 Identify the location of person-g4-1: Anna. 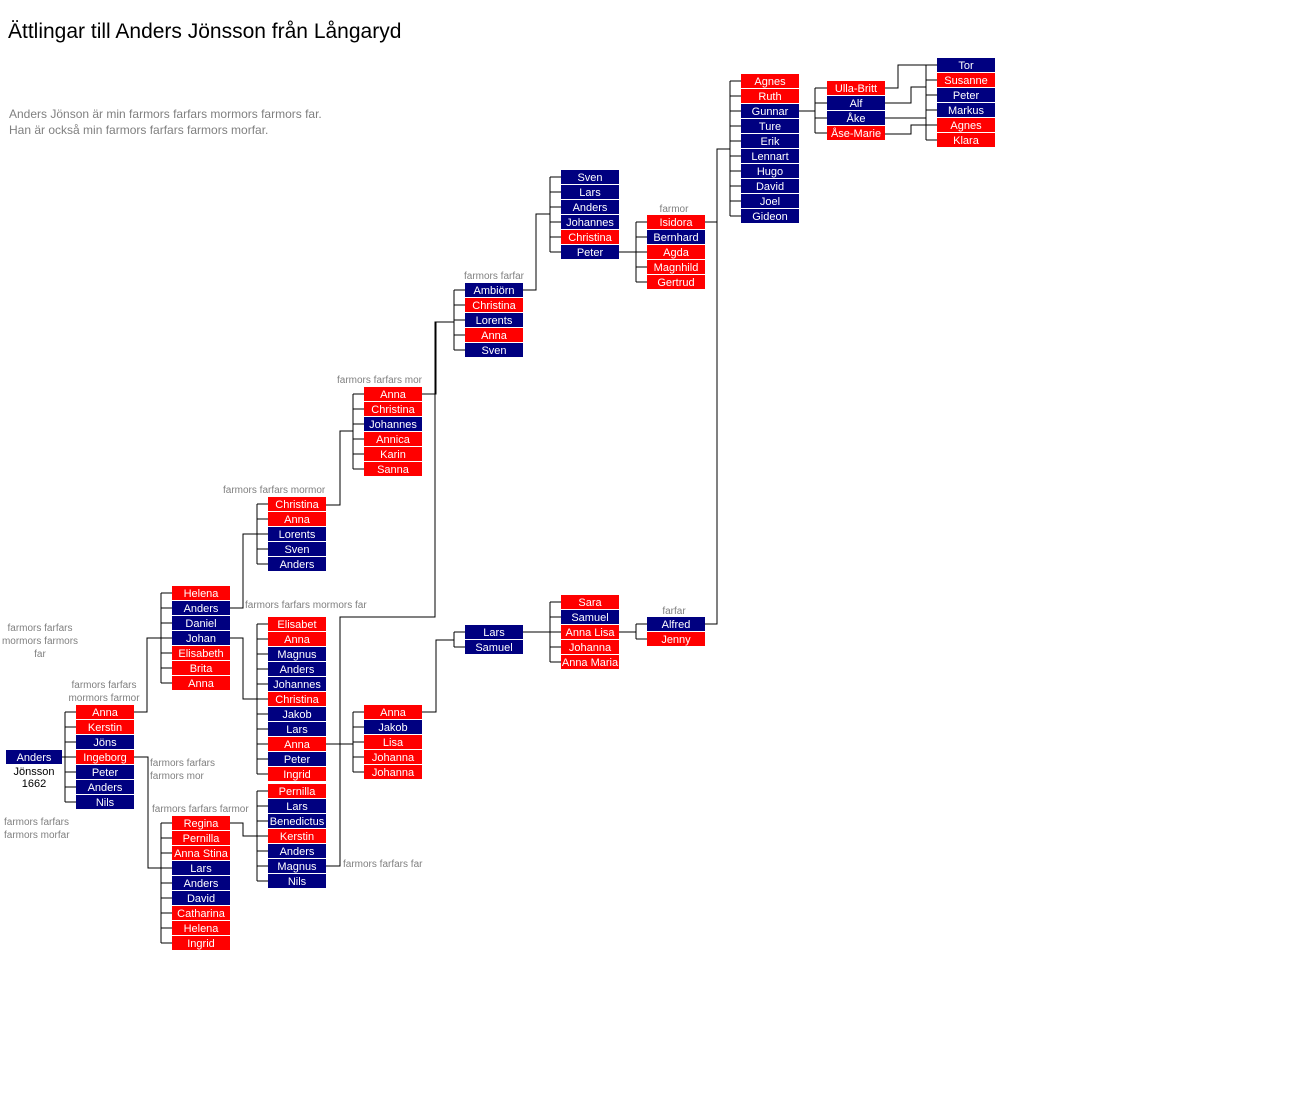
(297, 519).